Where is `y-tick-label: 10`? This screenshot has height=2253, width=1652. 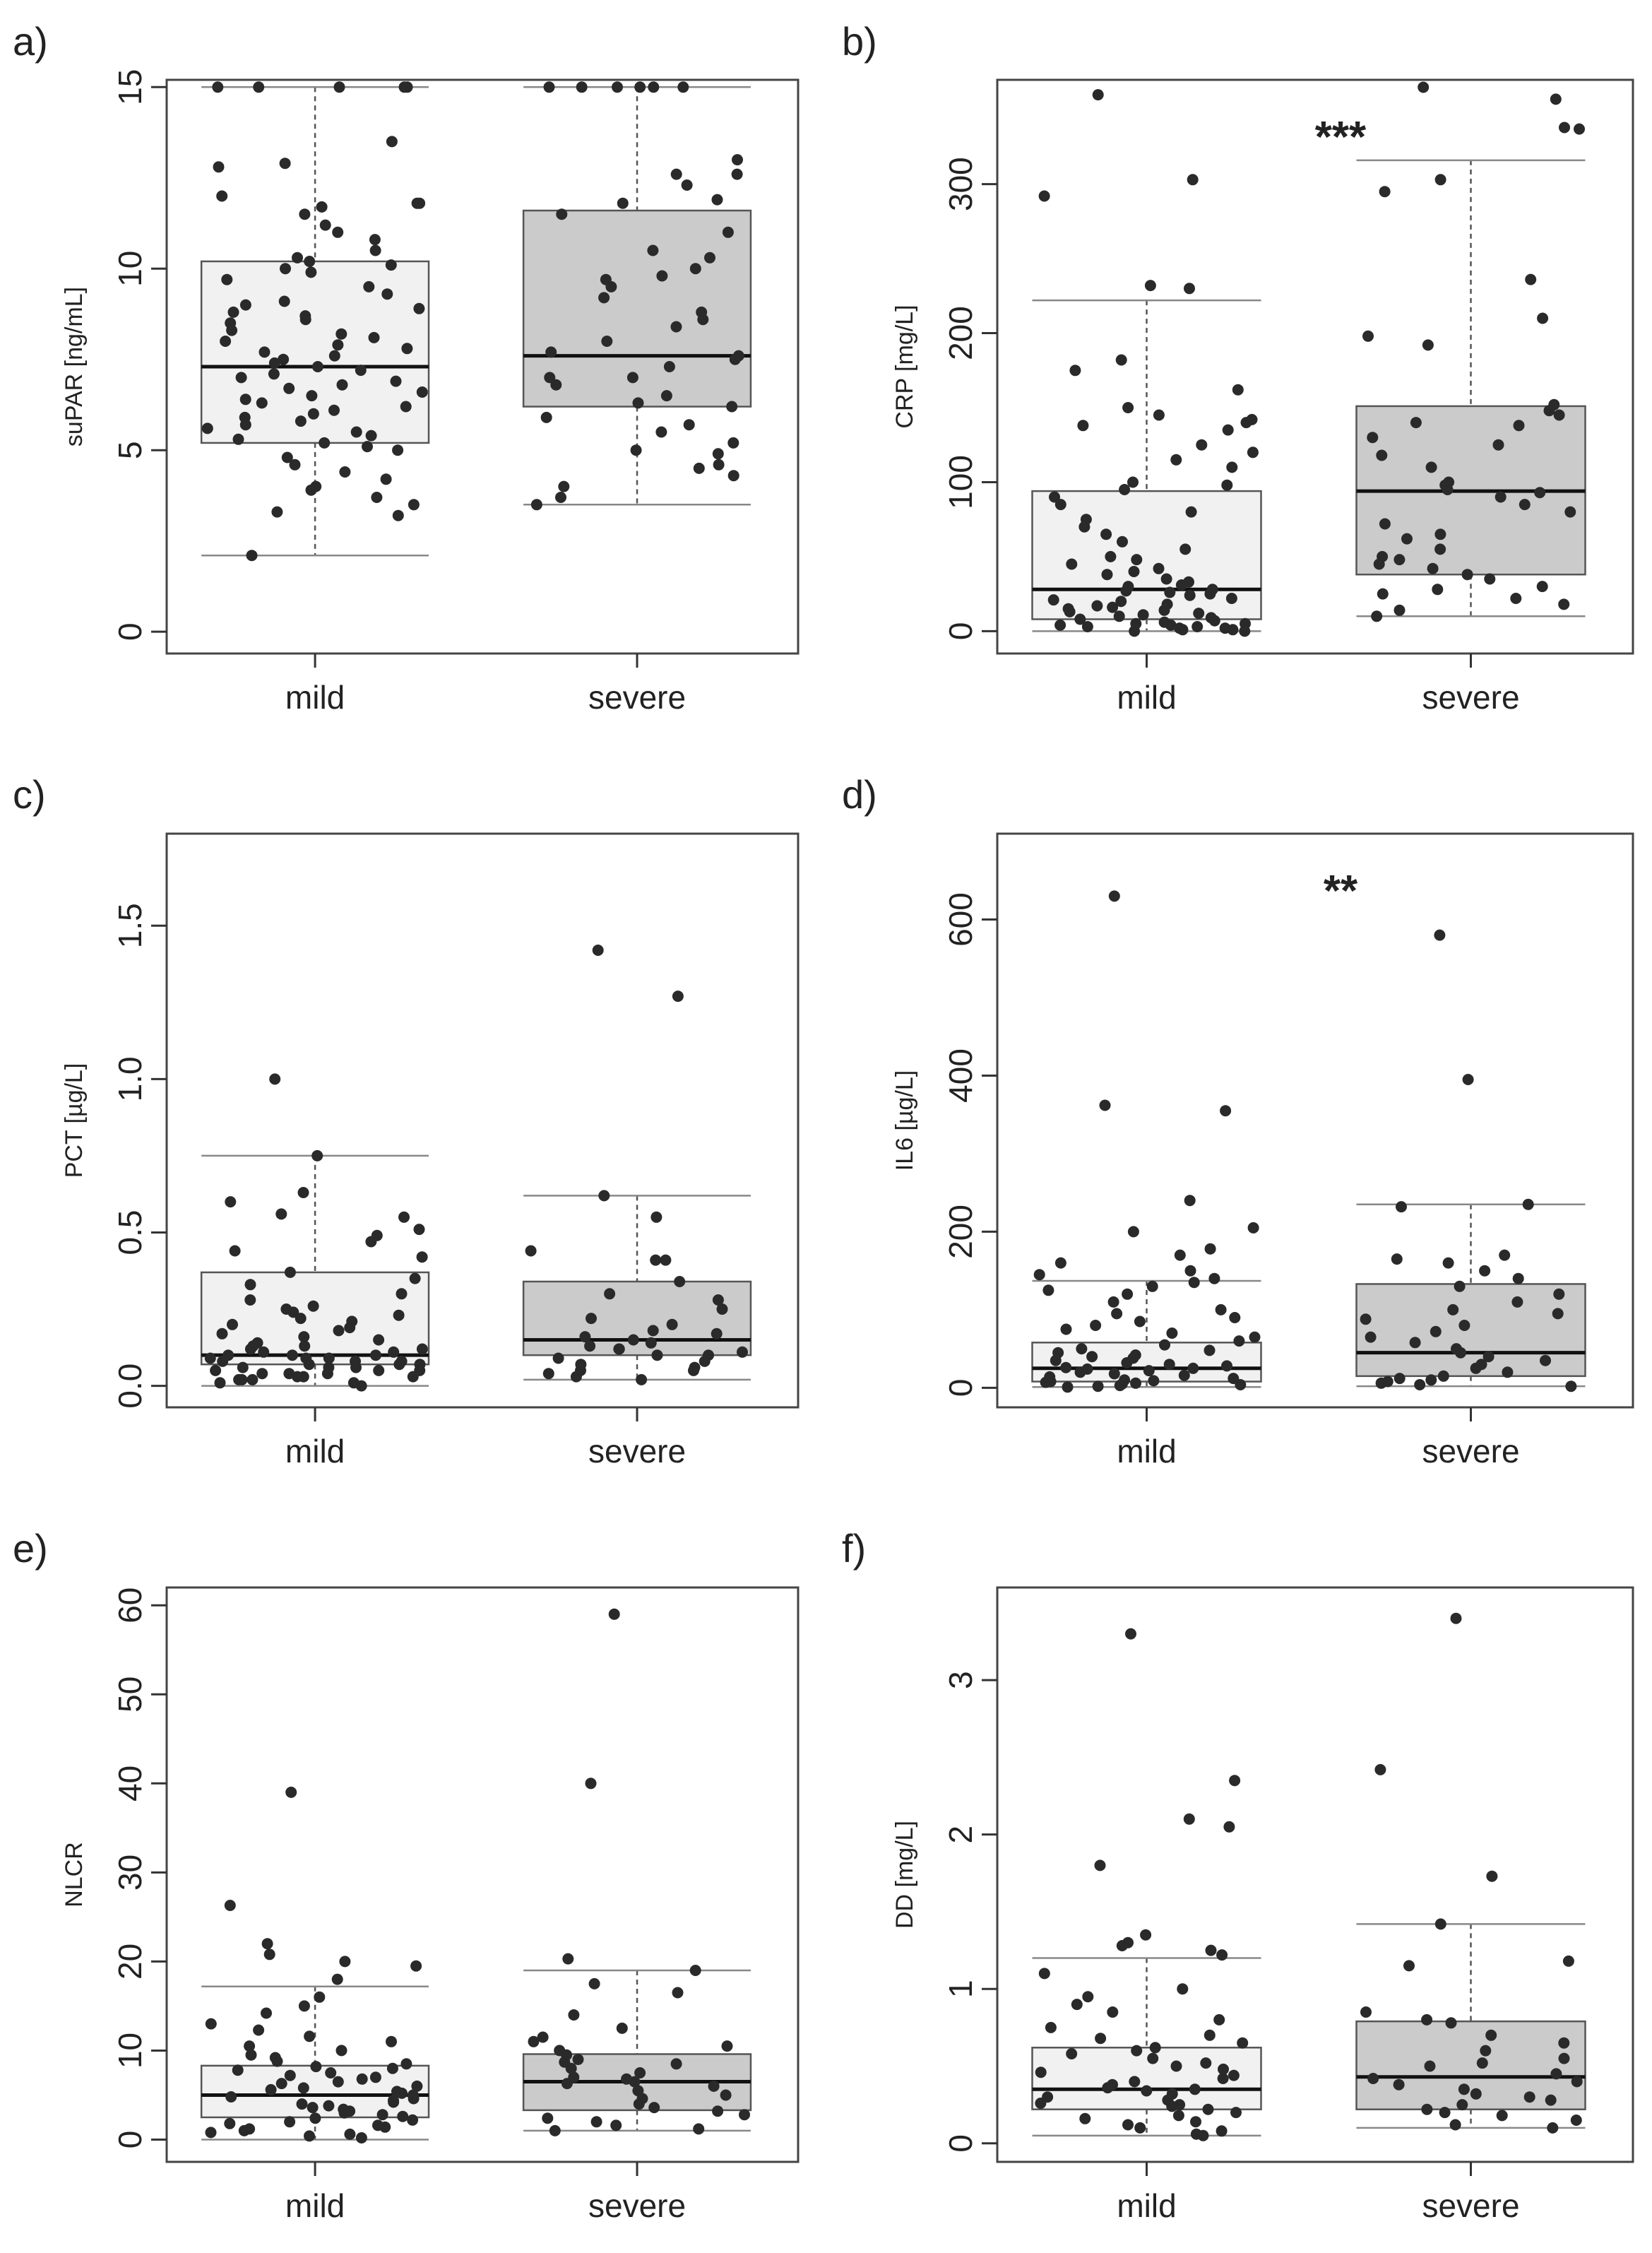
y-tick-label: 10 is located at coordinates (130, 269).